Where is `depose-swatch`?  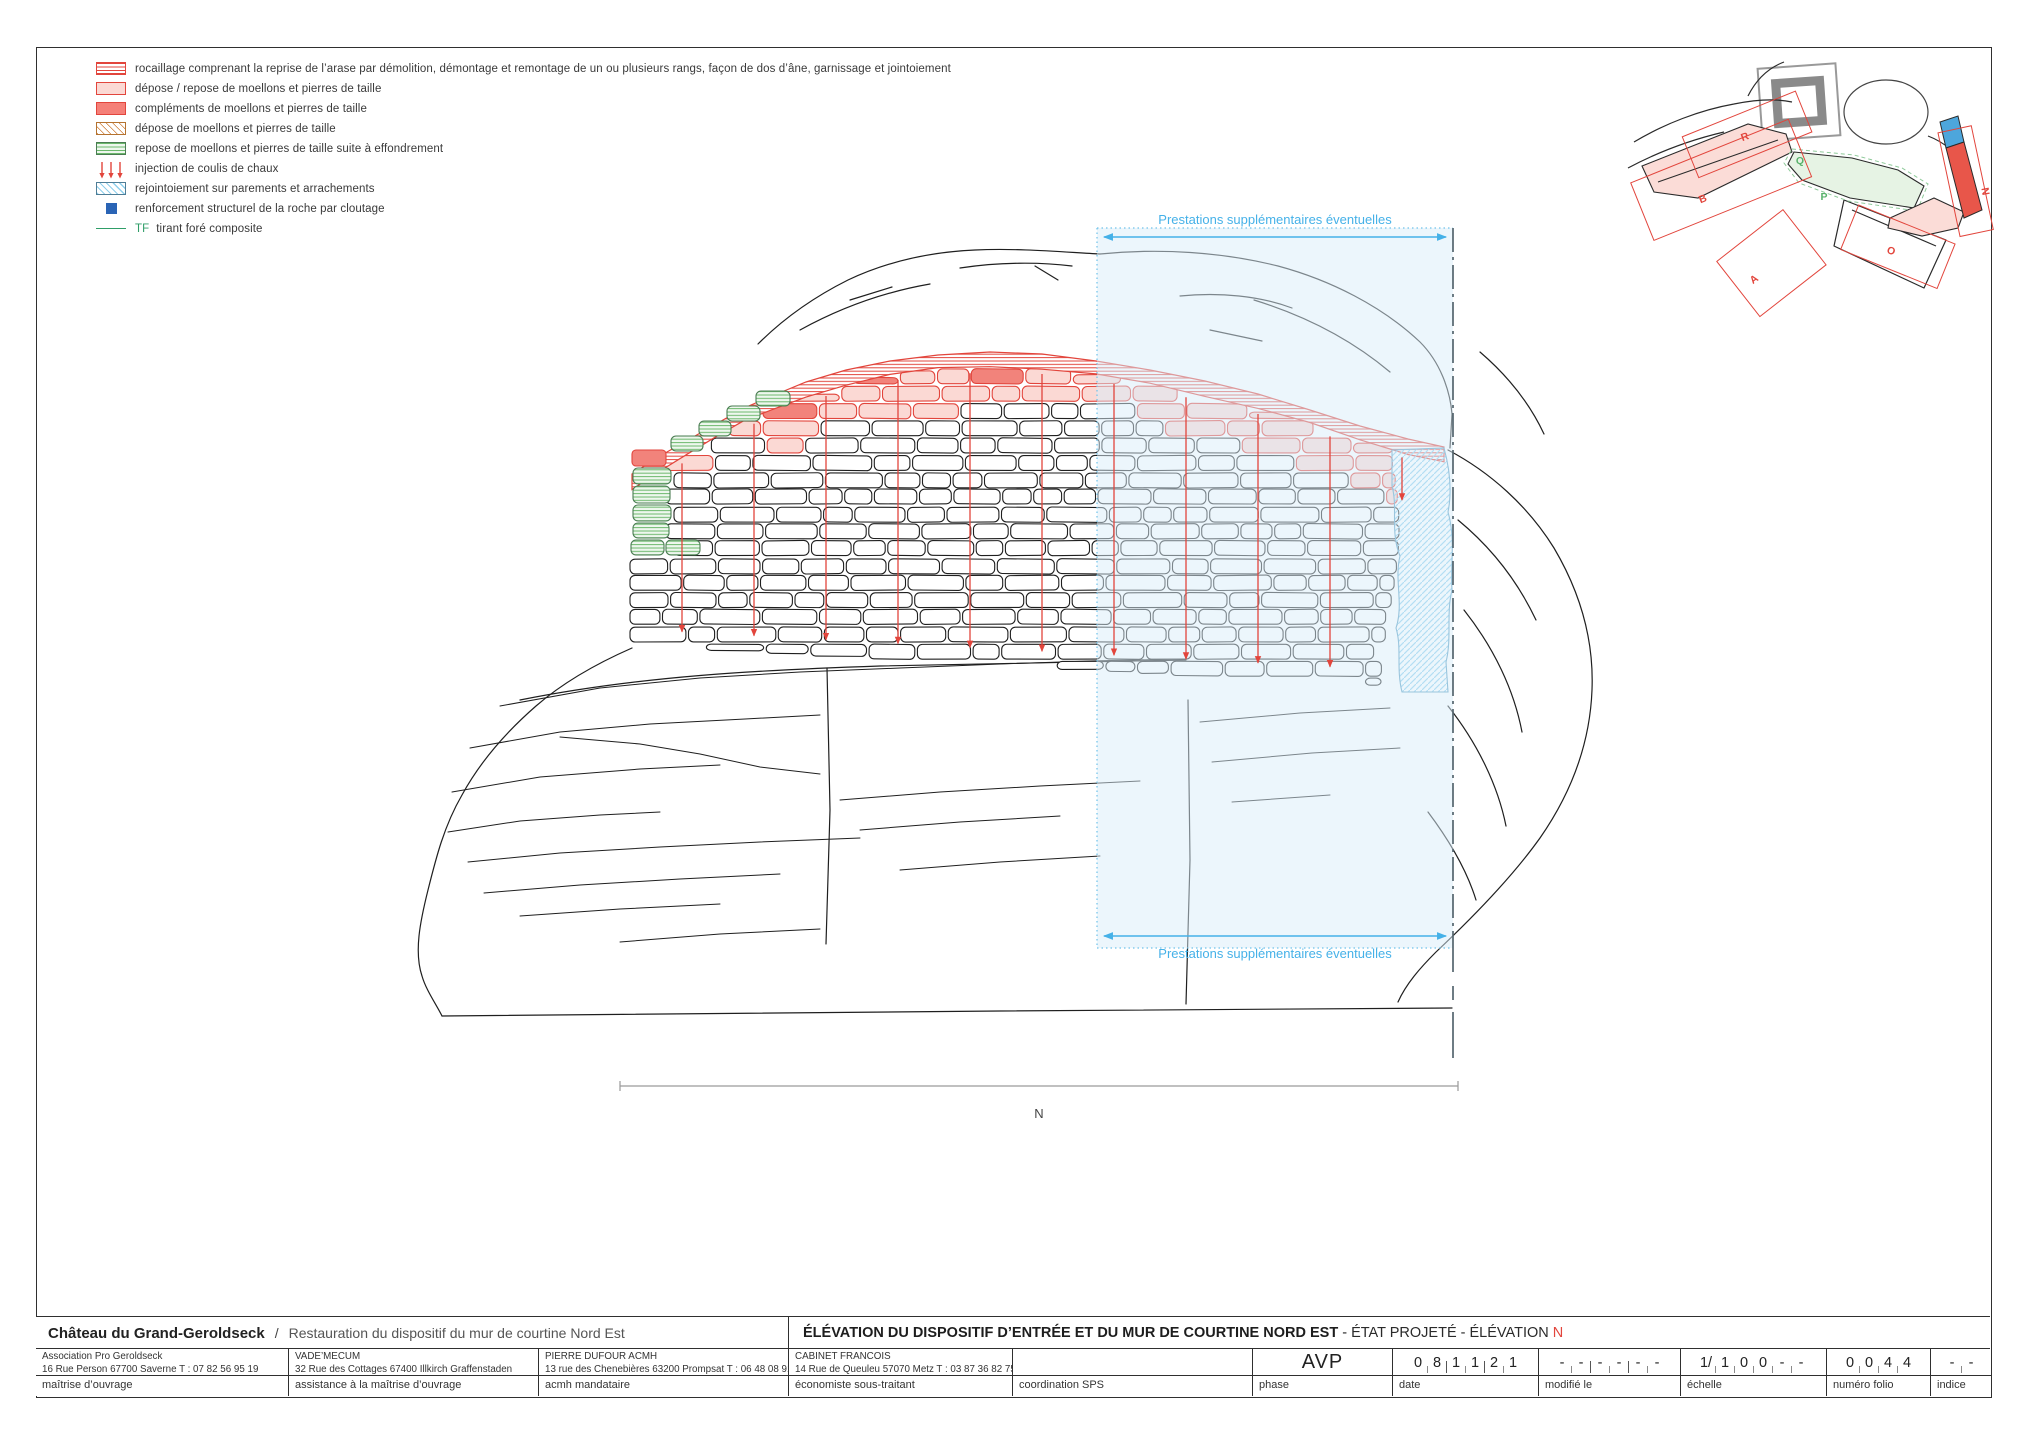
depose-swatch is located at coordinates (111, 128).